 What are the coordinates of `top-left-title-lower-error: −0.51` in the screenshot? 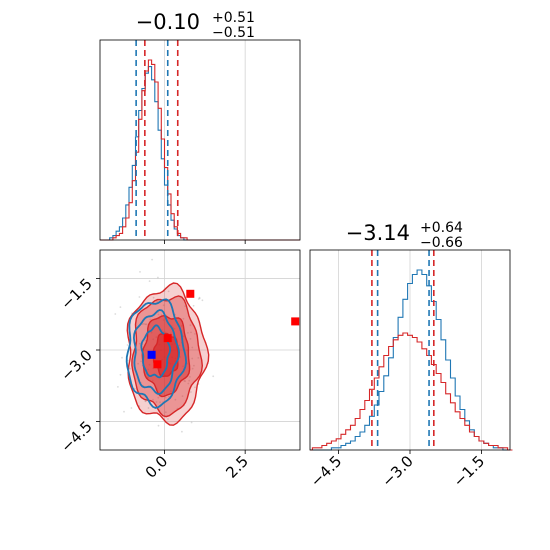 It's located at (233, 33).